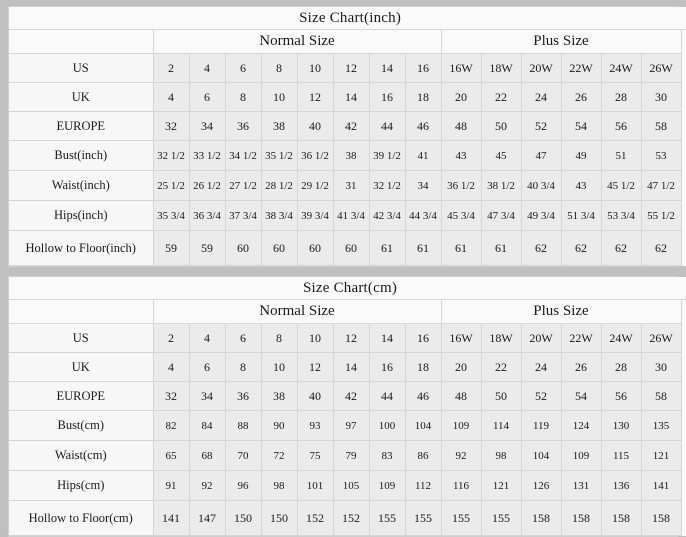 The image size is (686, 537). What do you see at coordinates (171, 485) in the screenshot?
I see `data-cell: 91` at bounding box center [171, 485].